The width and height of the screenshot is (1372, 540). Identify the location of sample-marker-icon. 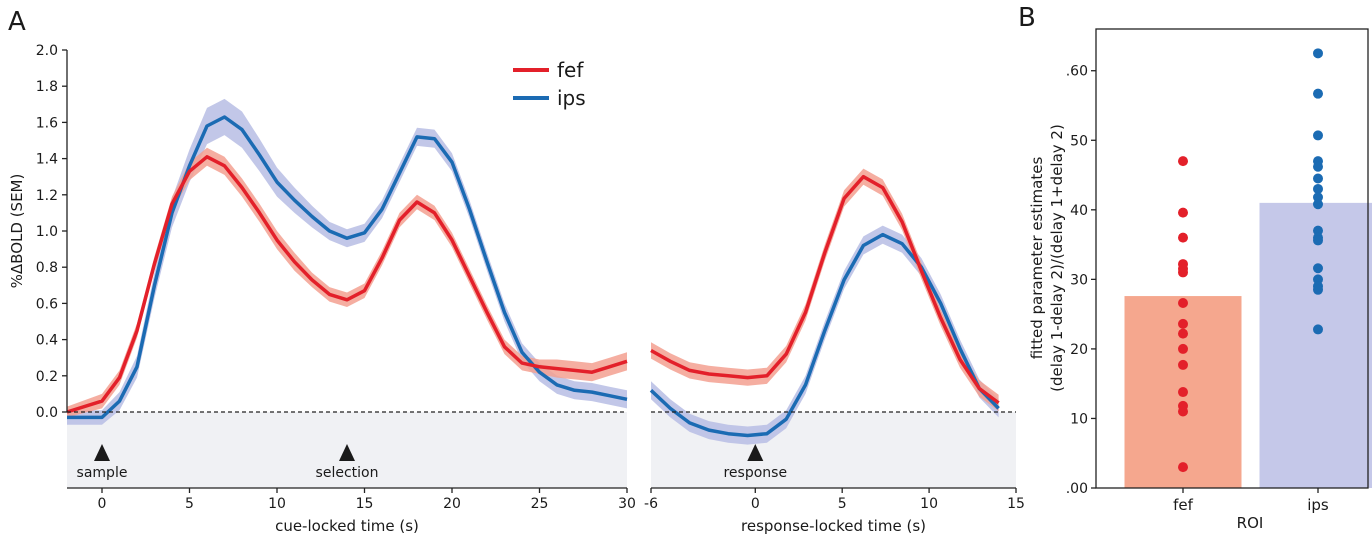
(102, 452).